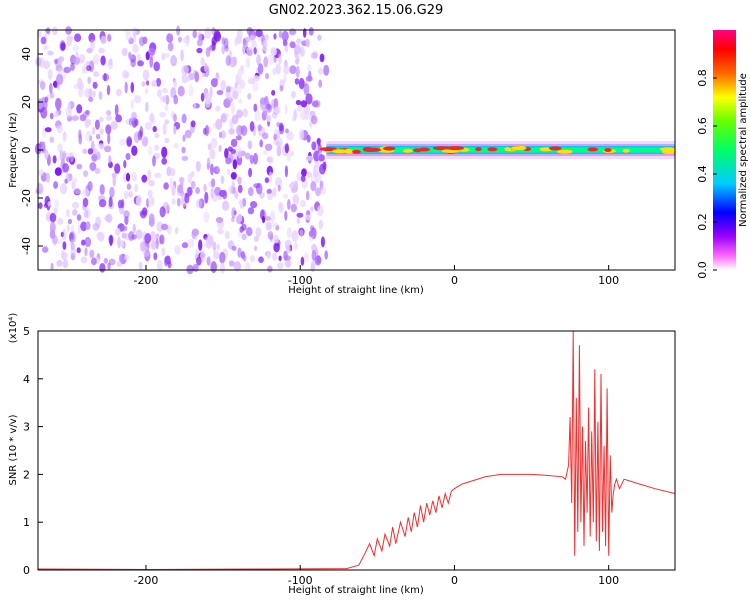 Image resolution: width=750 pixels, height=600 pixels. What do you see at coordinates (300, 580) in the screenshot?
I see `x-tick-label: -100` at bounding box center [300, 580].